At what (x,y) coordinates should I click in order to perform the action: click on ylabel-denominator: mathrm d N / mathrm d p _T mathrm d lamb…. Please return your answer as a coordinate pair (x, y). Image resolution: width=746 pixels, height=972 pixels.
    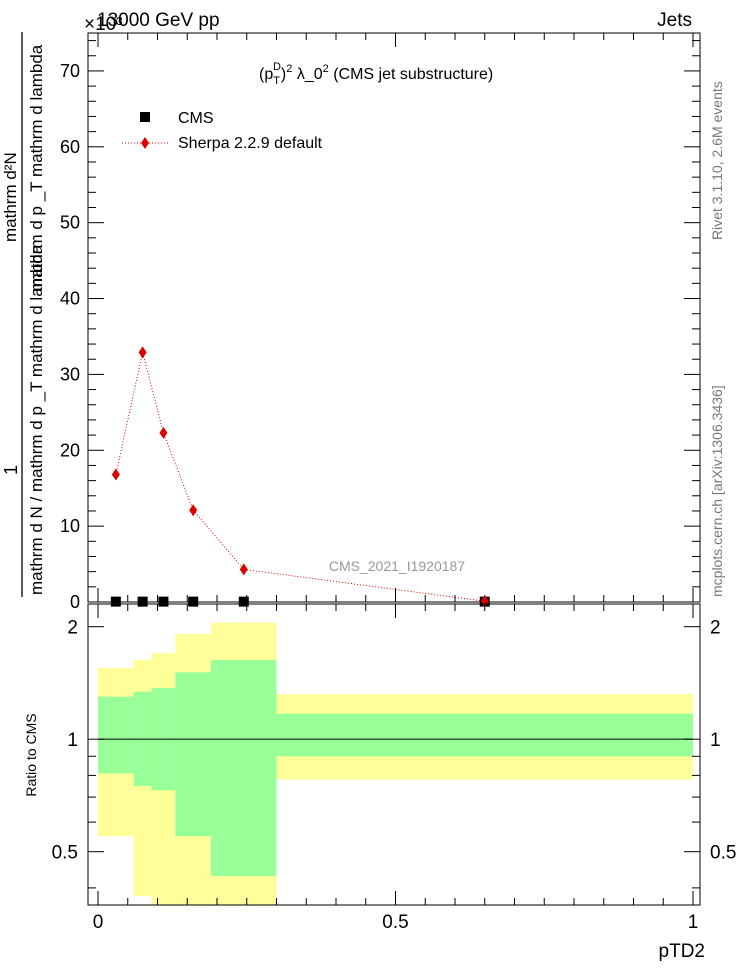
    Looking at the image, I should click on (36, 419).